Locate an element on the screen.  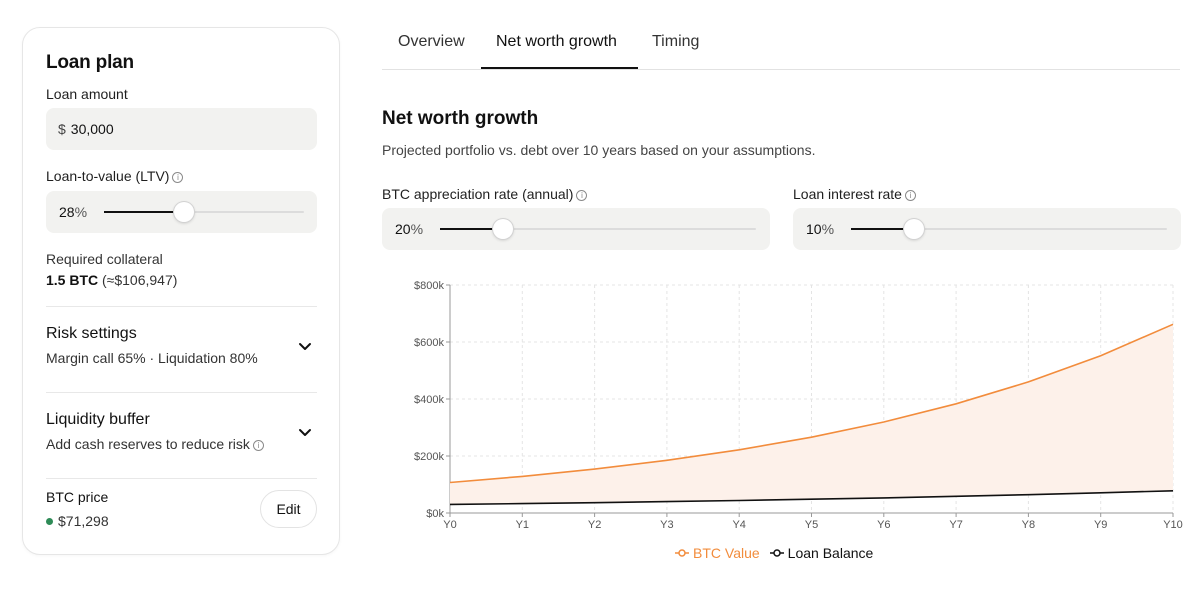
x-tick-label: Y9 is located at coordinates (1100, 525).